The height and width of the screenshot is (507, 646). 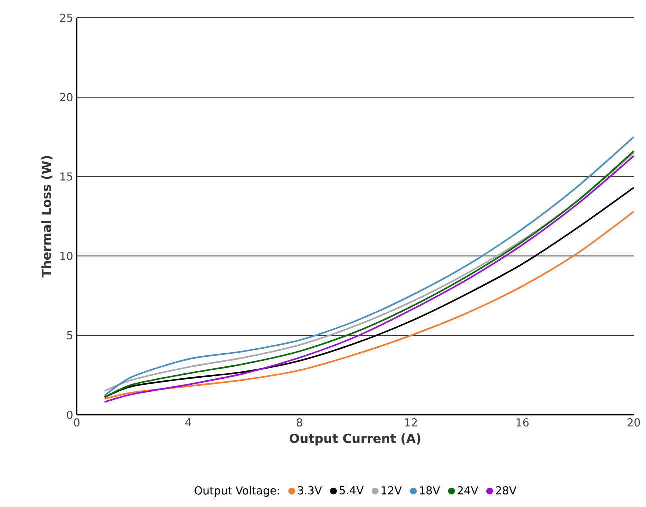 What do you see at coordinates (66, 18) in the screenshot?
I see `y-tick-label: 25` at bounding box center [66, 18].